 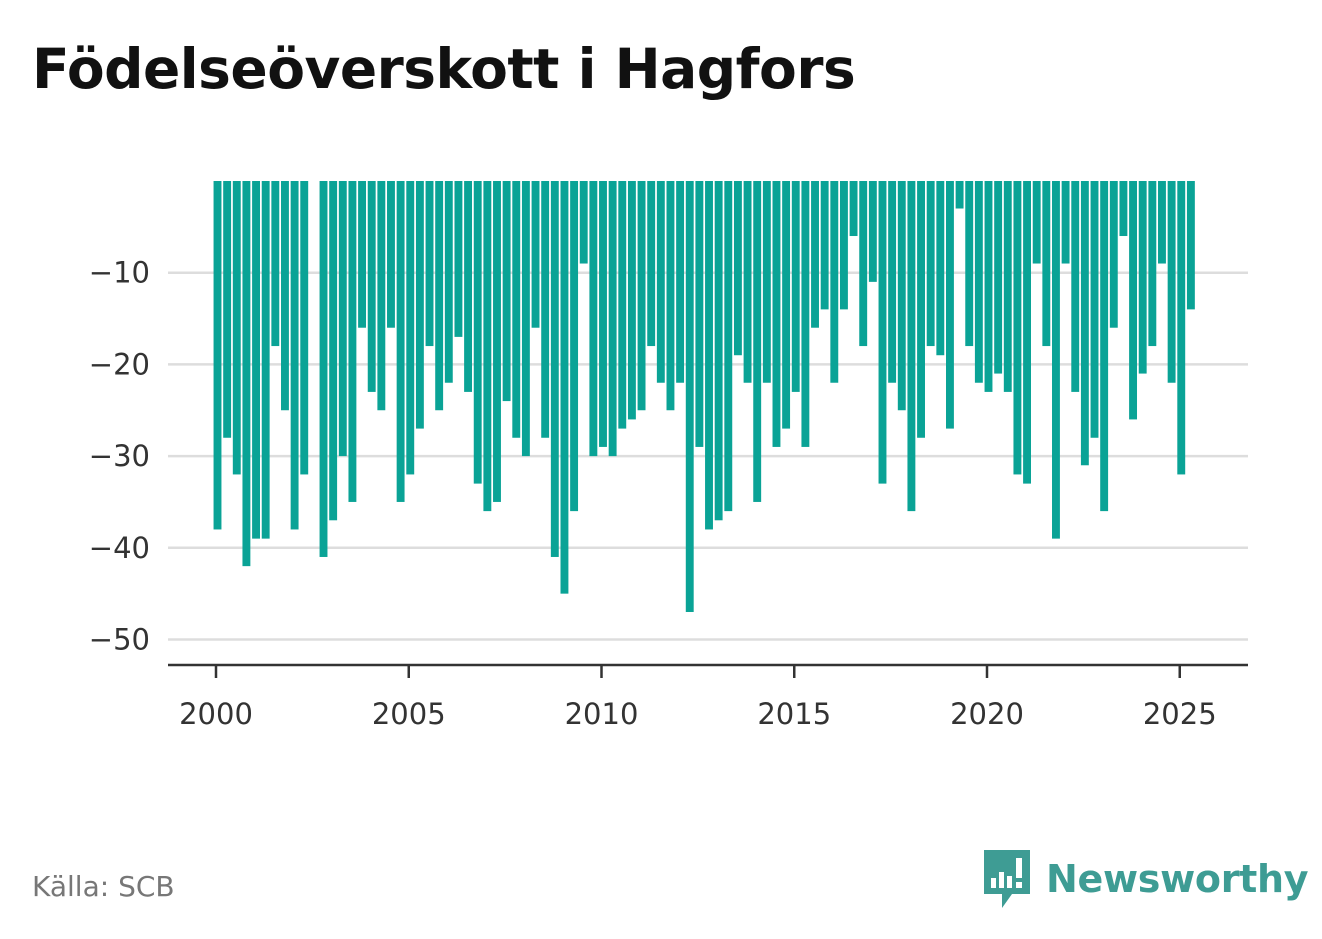 I want to click on brand-logo: Newsworthy, so click(x=1145, y=879).